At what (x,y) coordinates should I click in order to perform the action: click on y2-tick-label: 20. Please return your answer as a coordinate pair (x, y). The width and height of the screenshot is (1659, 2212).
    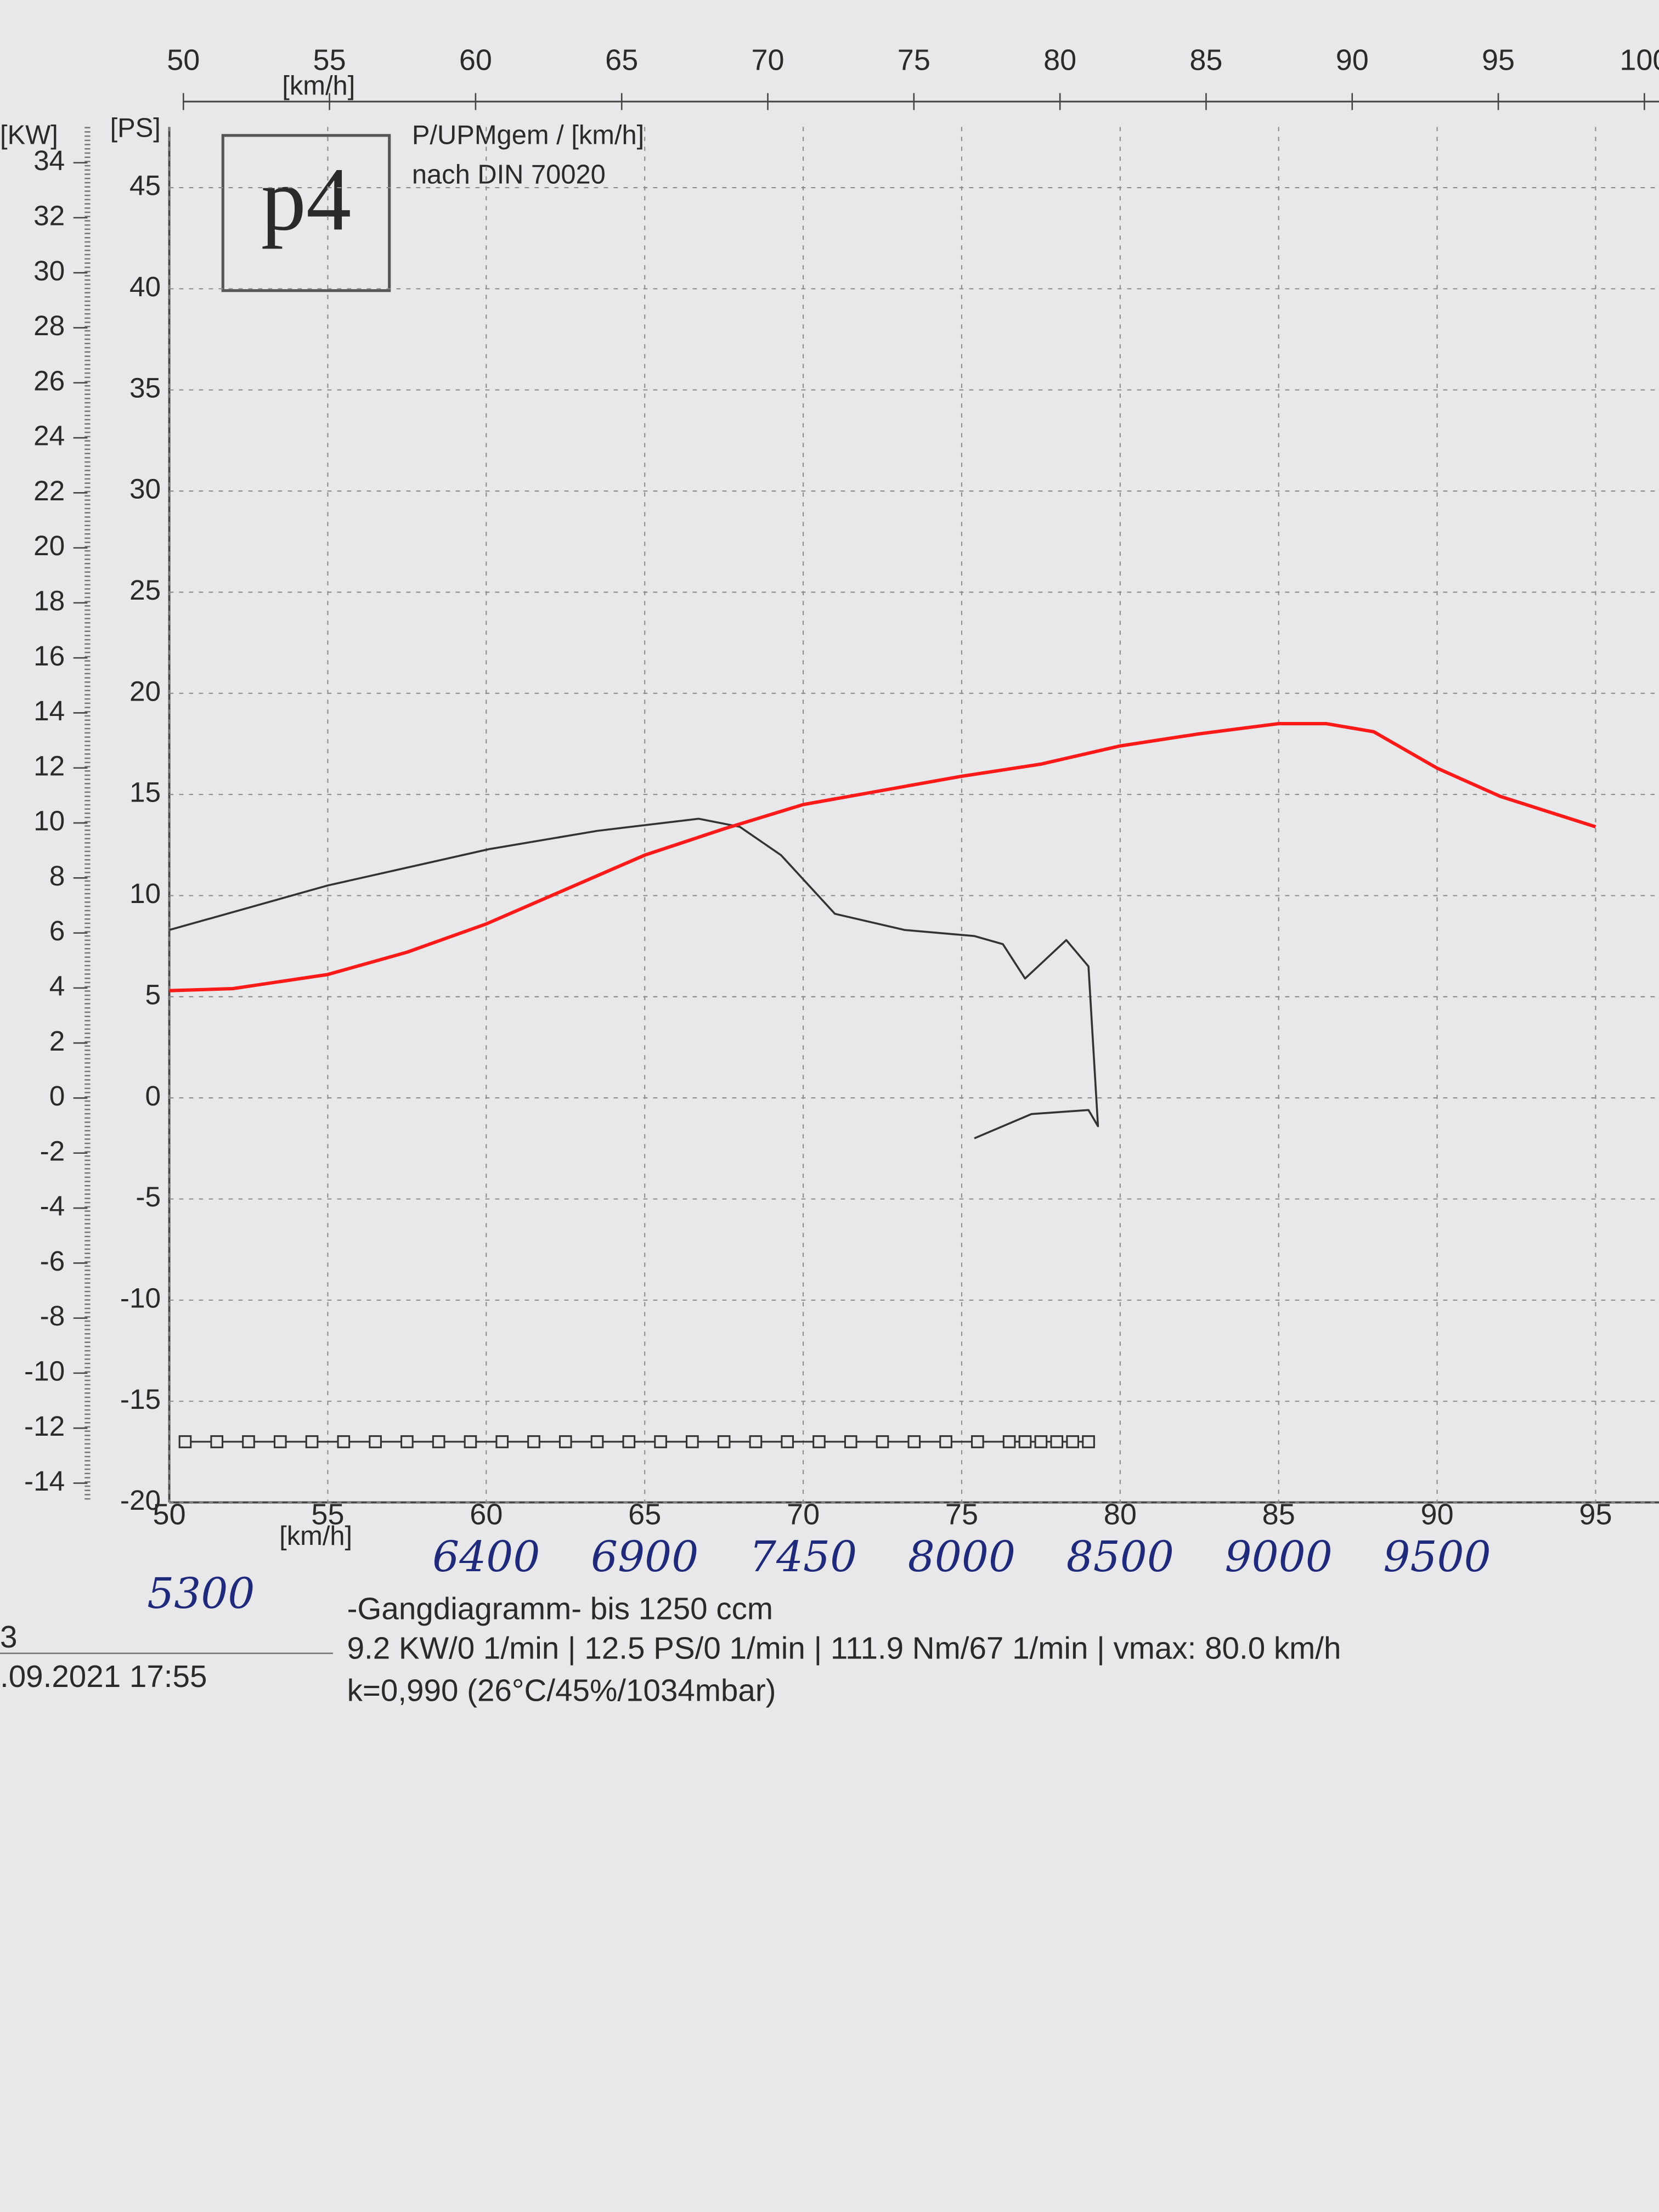
    Looking at the image, I should click on (49, 545).